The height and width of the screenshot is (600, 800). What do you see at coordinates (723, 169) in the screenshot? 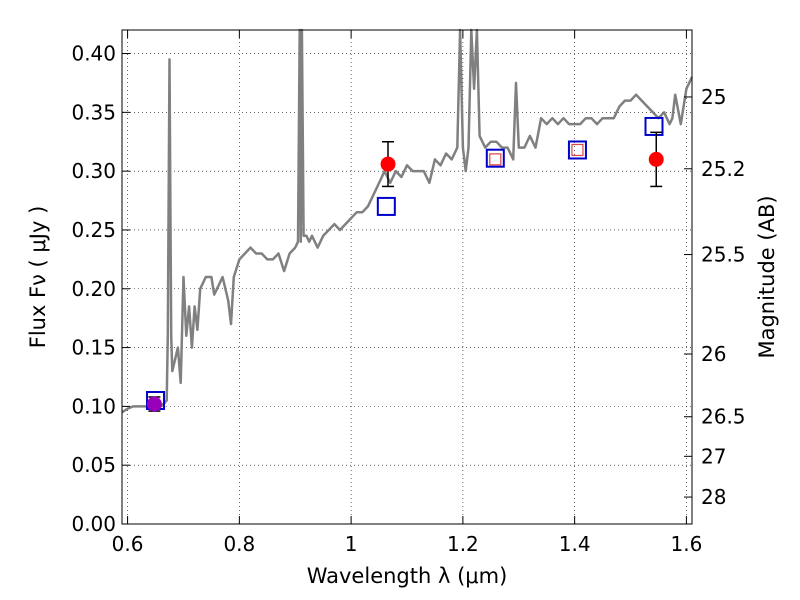
I see `y2-tick-label: 25.2` at bounding box center [723, 169].